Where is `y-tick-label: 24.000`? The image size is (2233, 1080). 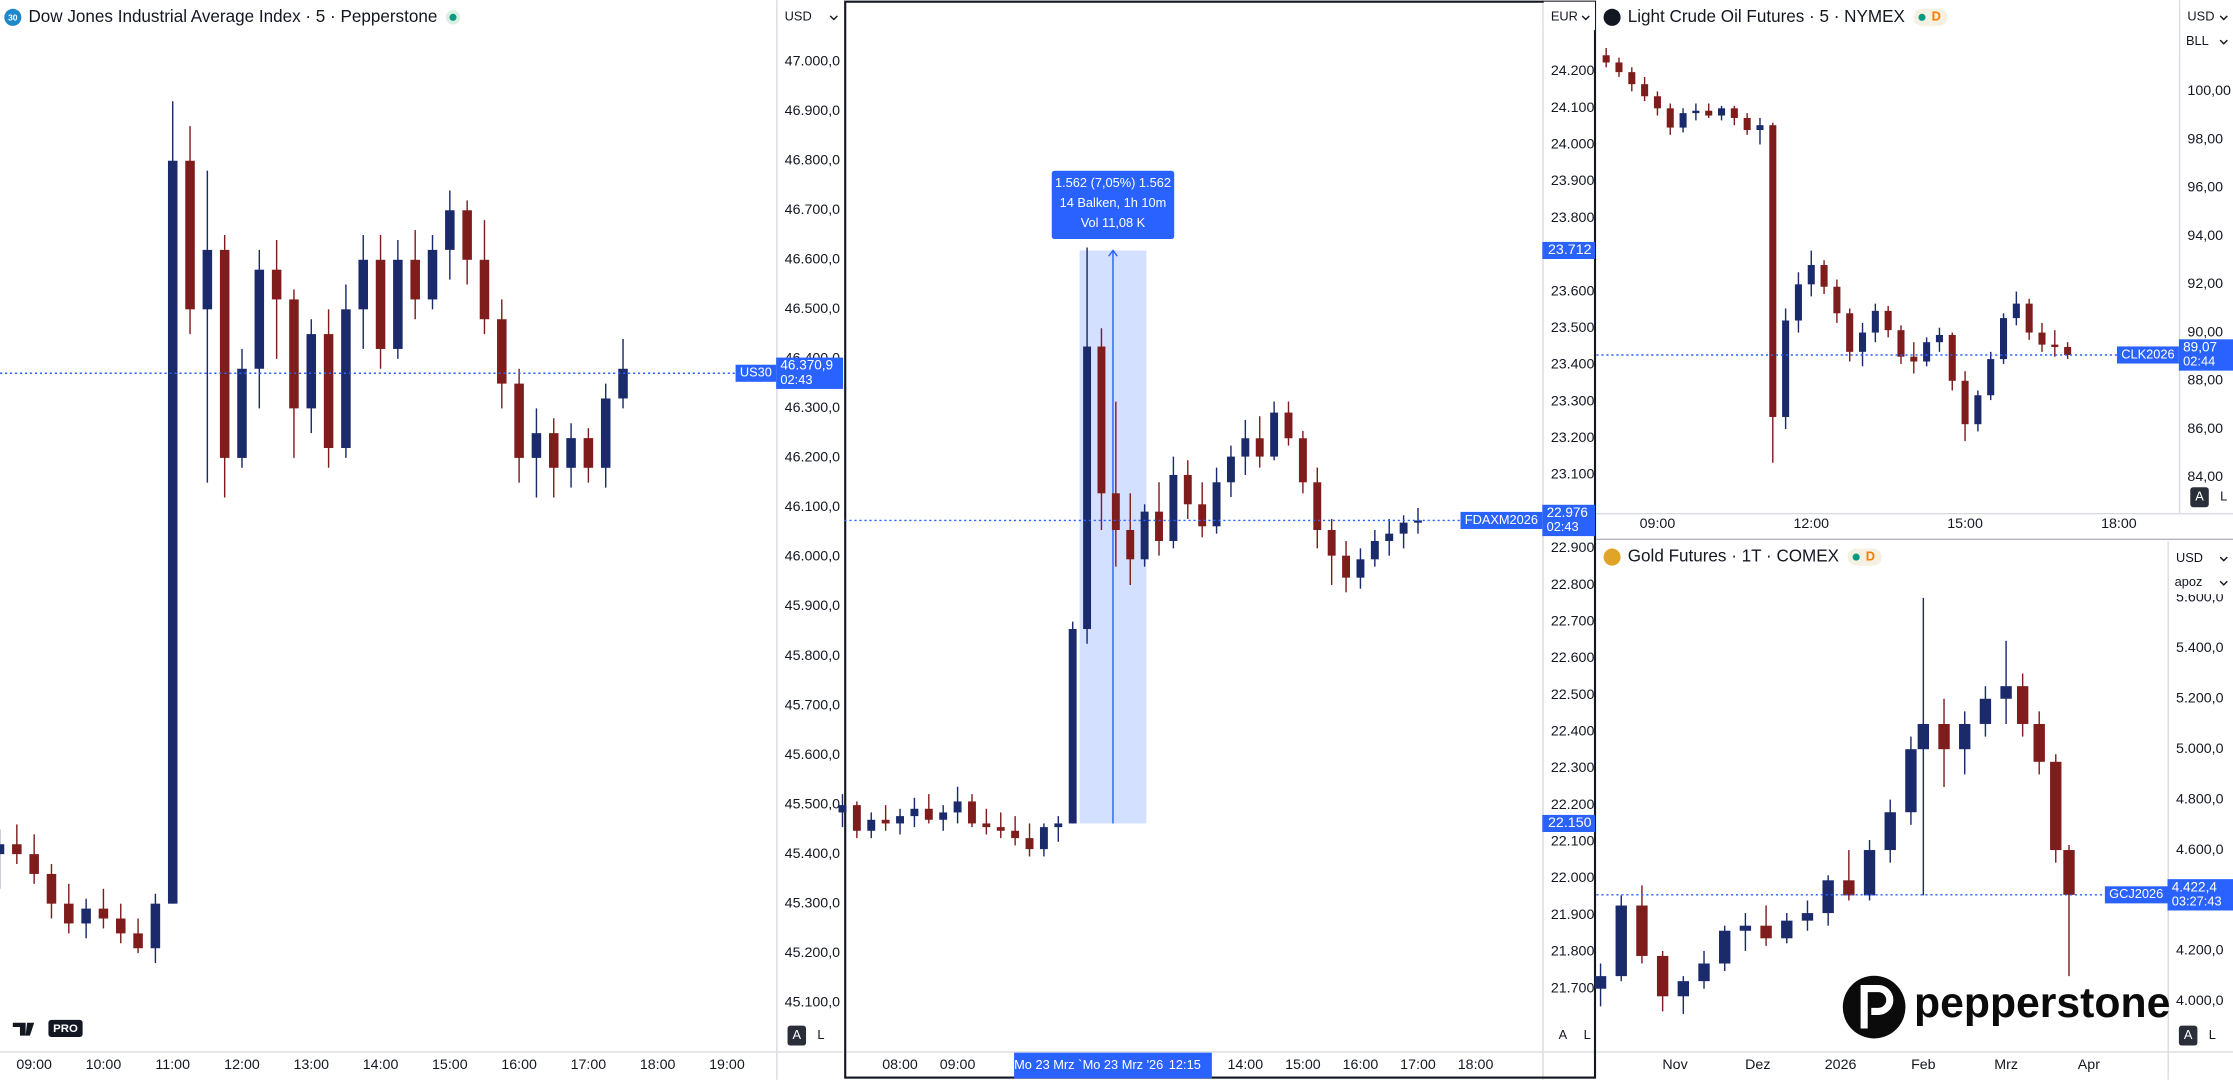
y-tick-label: 24.000 is located at coordinates (1573, 145).